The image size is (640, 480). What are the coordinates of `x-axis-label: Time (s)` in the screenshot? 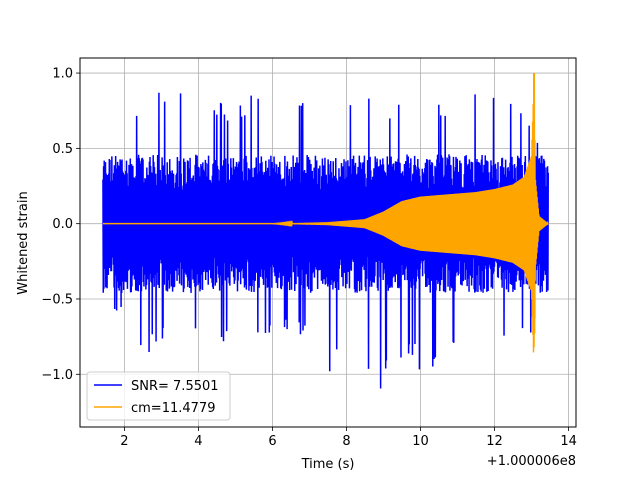 It's located at (328, 464).